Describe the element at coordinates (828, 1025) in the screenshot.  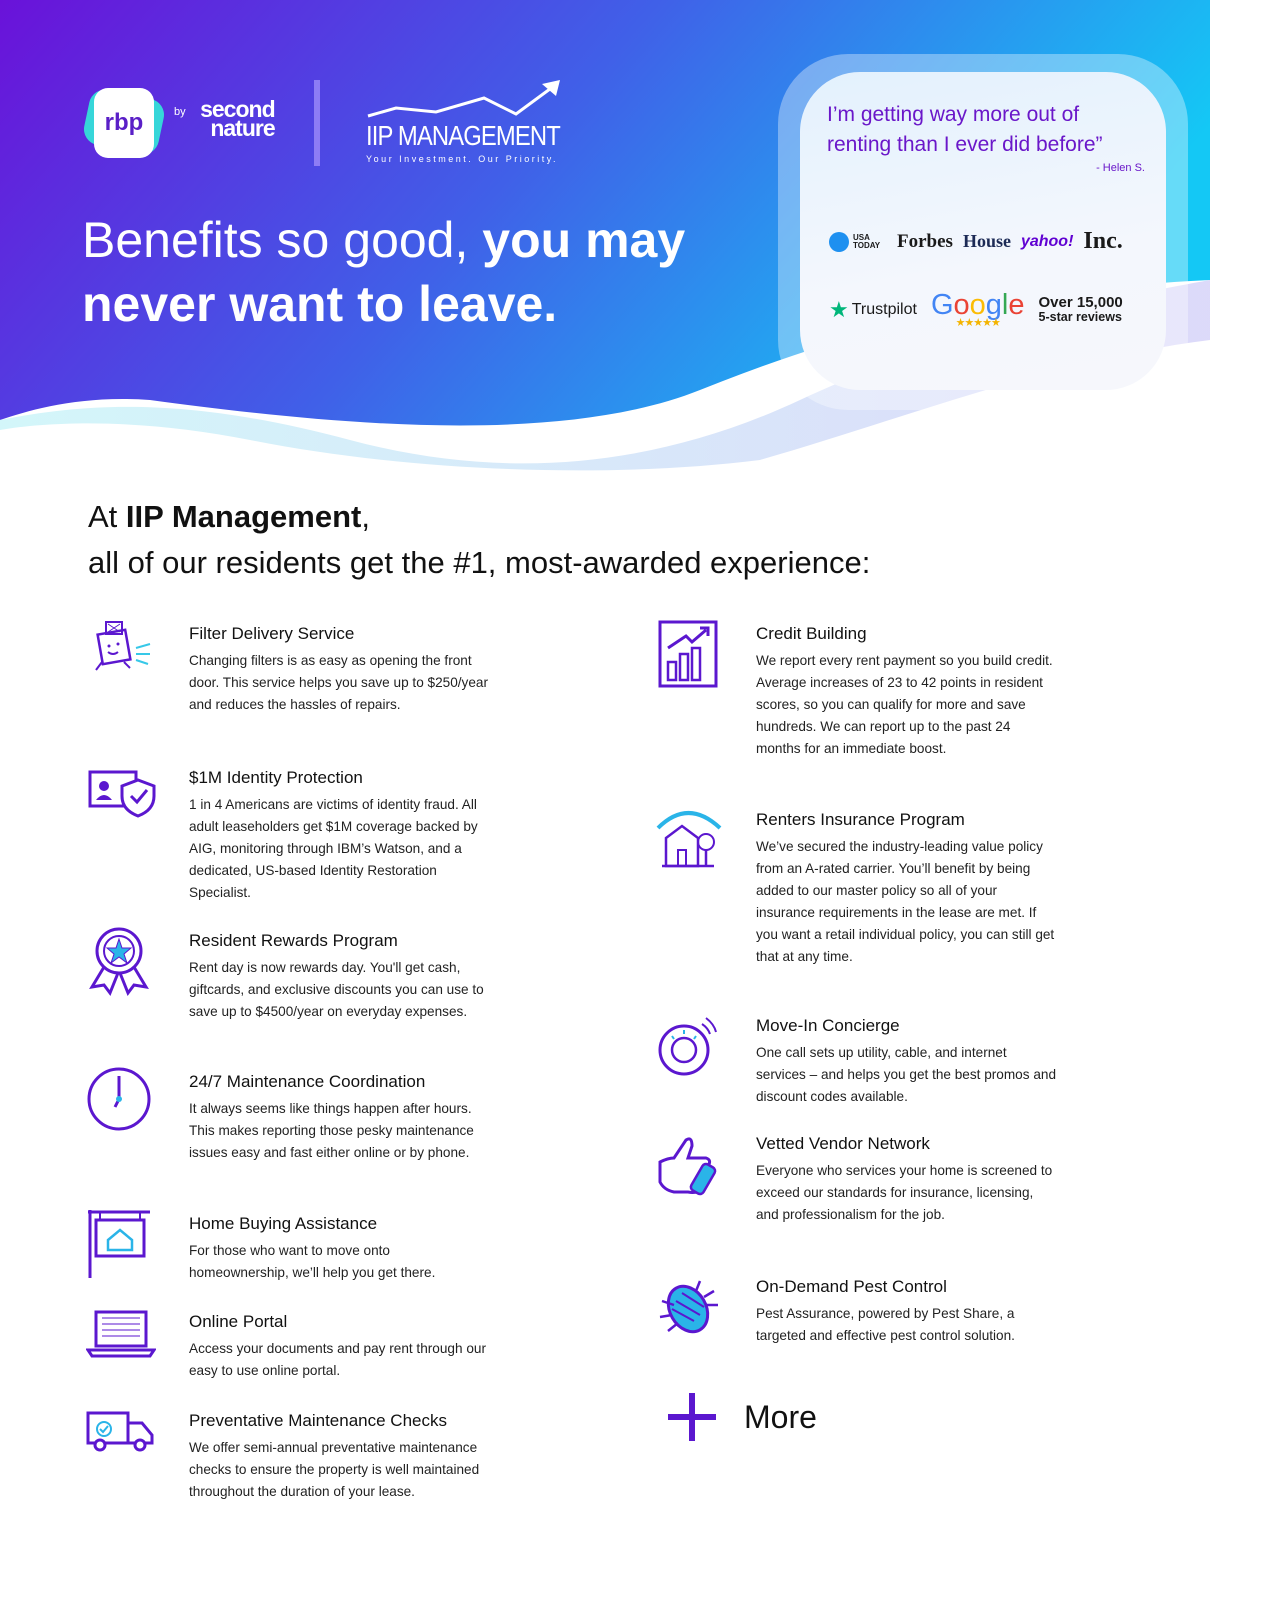
I see `benefit-title: Move-In Concierge` at that location.